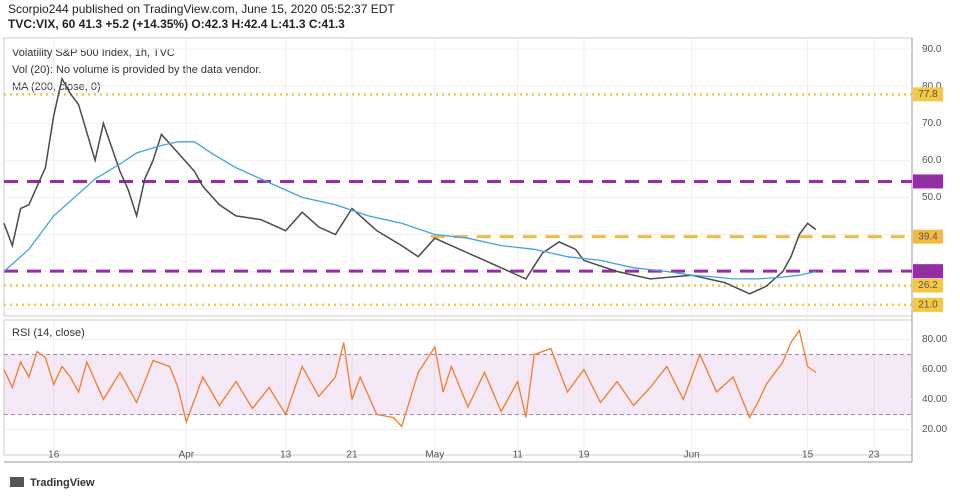  Describe the element at coordinates (434, 455) in the screenshot. I see `x-tick-label: May` at that location.